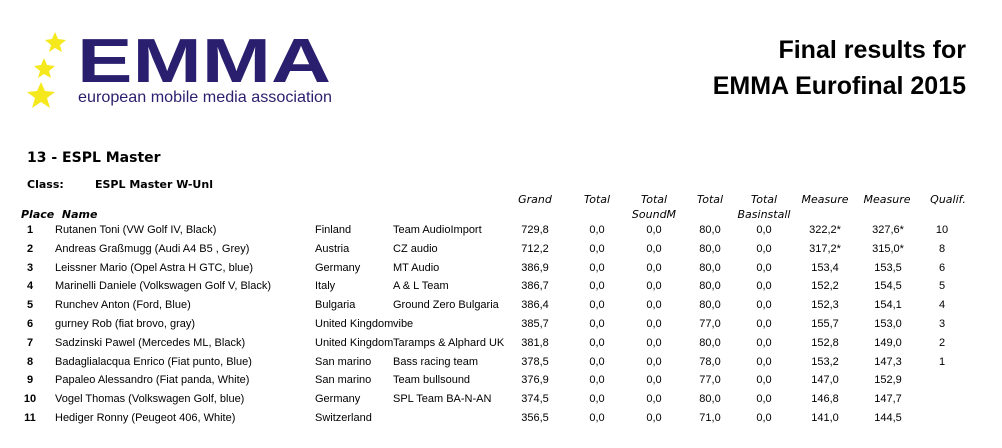 The width and height of the screenshot is (1002, 448). I want to click on qualif-cell: 1, so click(942, 361).